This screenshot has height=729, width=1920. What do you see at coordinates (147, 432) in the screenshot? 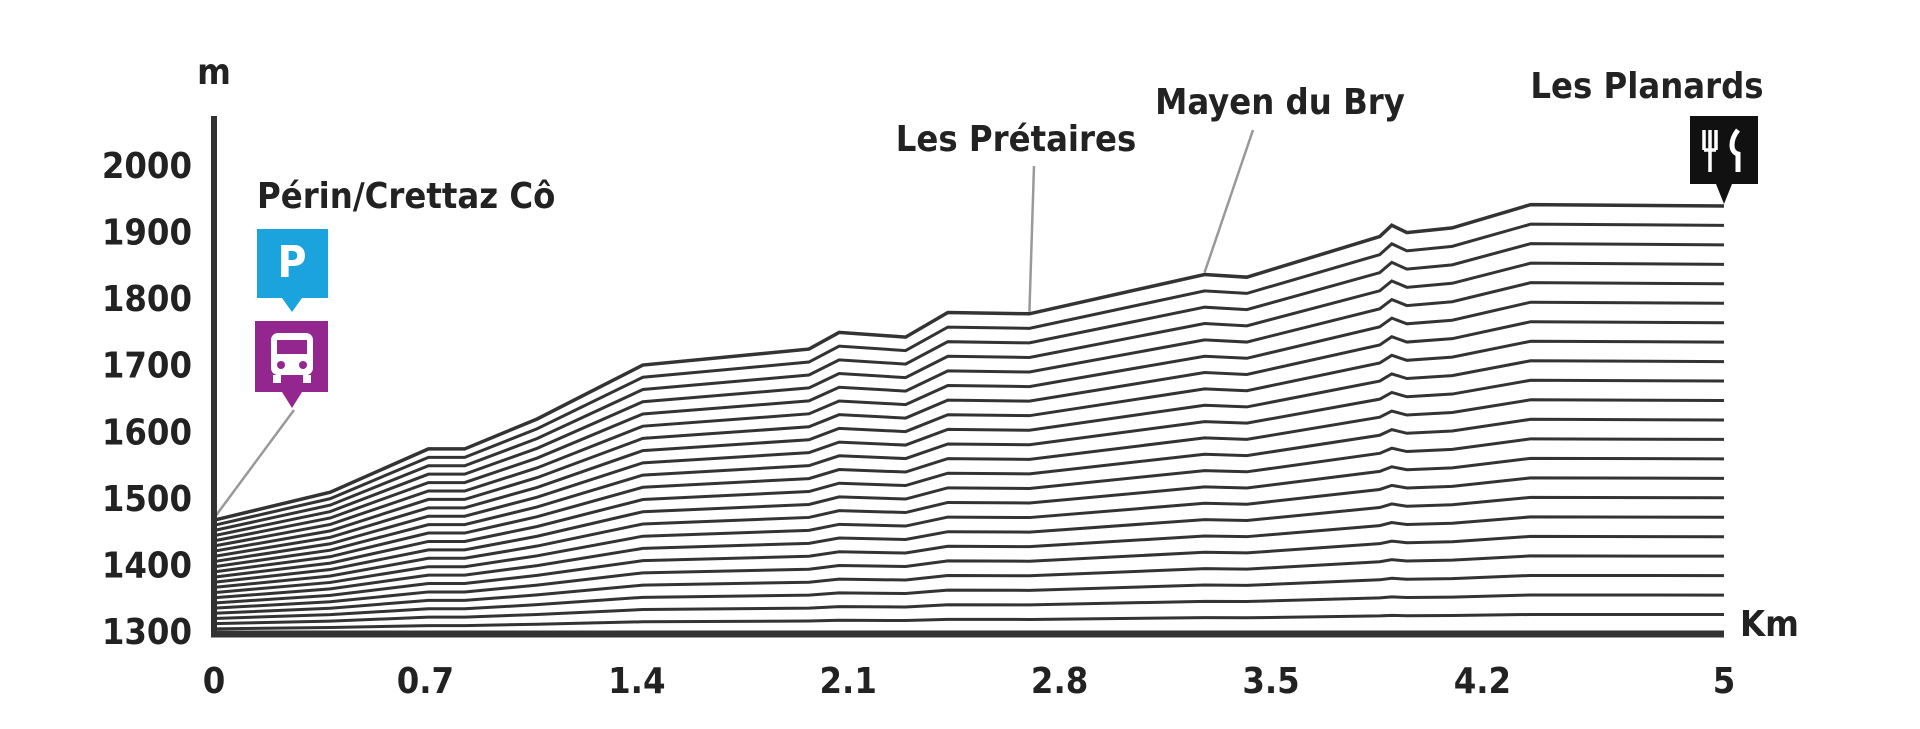
I see `y-tick-label: 1600` at bounding box center [147, 432].